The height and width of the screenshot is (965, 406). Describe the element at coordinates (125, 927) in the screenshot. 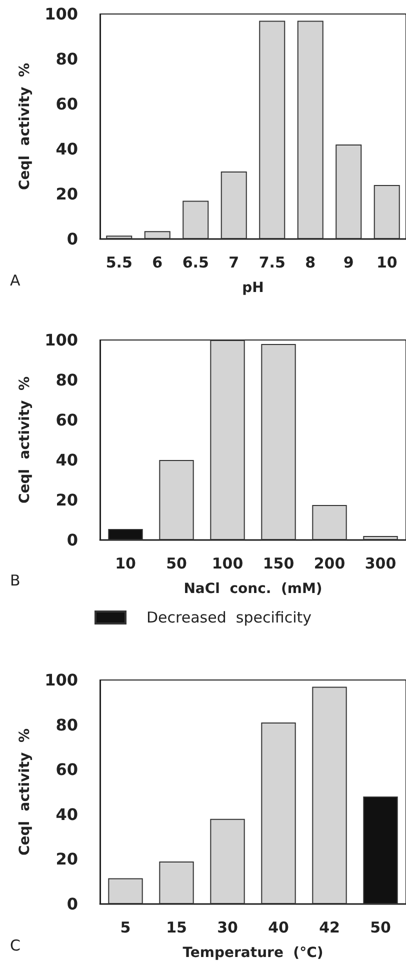

I see `x-tick-label: 5` at that location.